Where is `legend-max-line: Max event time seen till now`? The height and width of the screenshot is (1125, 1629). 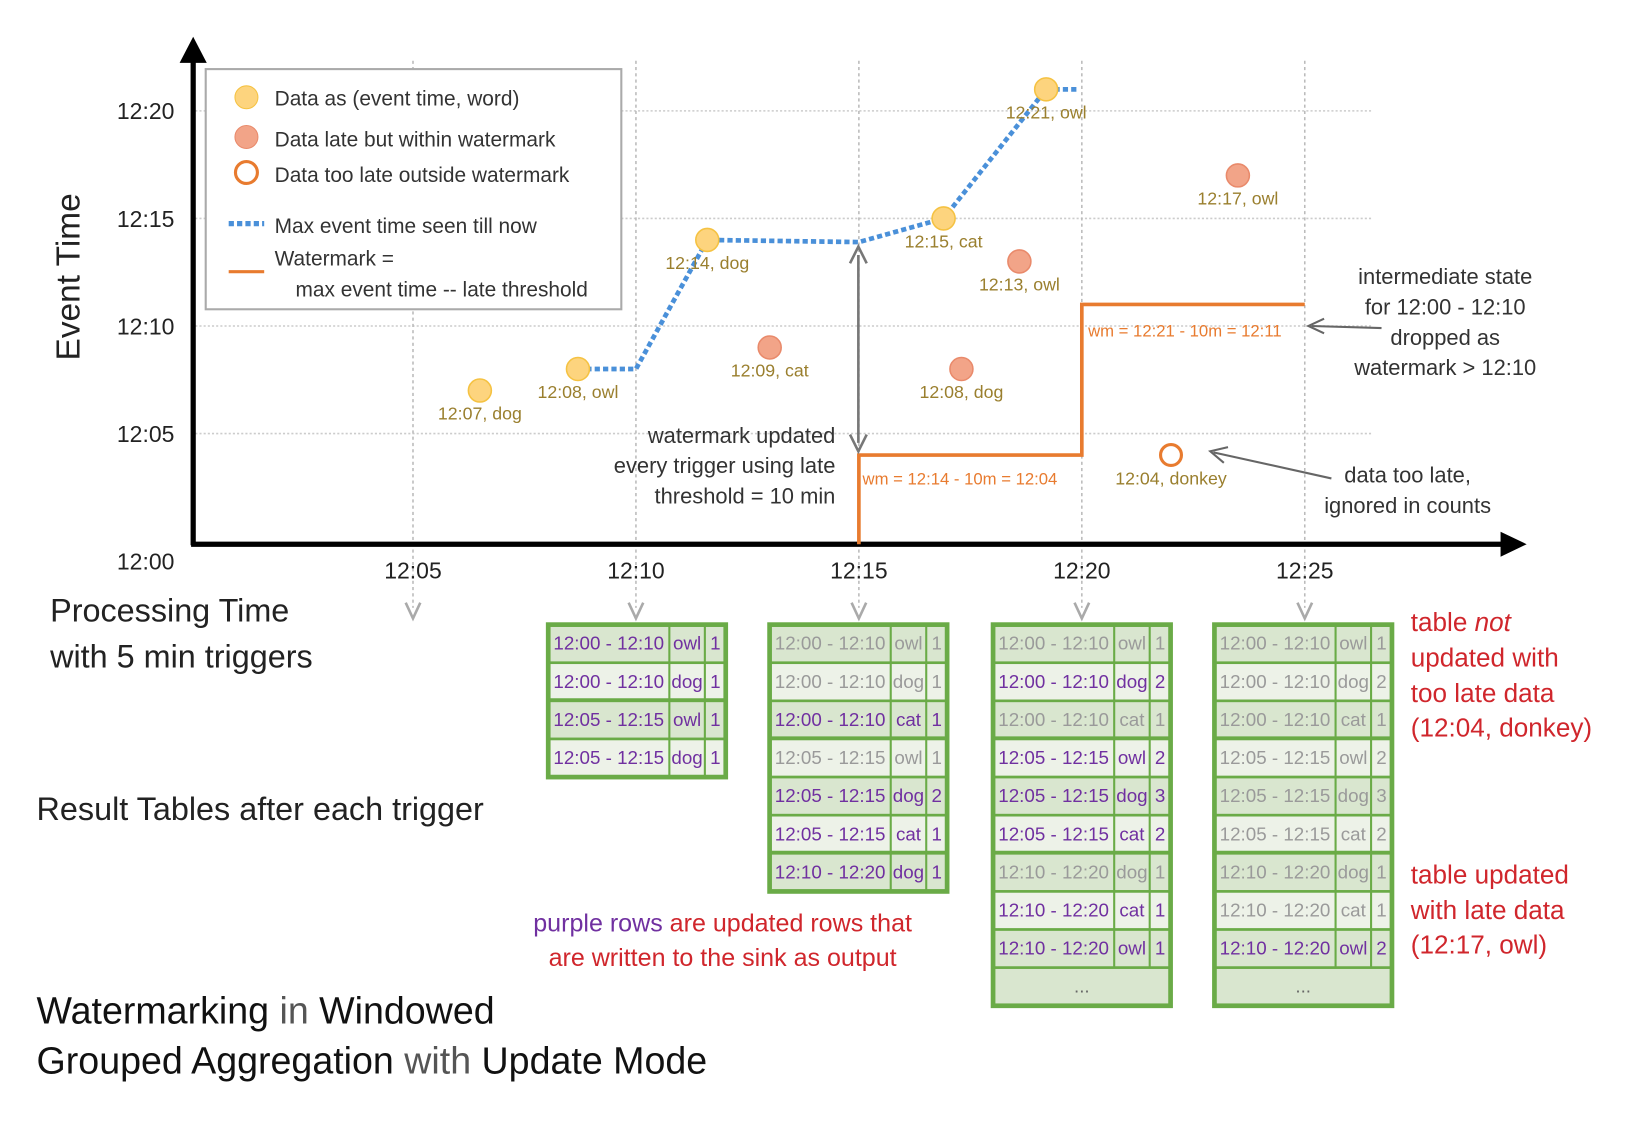
legend-max-line: Max event time seen till now is located at coordinates (406, 226).